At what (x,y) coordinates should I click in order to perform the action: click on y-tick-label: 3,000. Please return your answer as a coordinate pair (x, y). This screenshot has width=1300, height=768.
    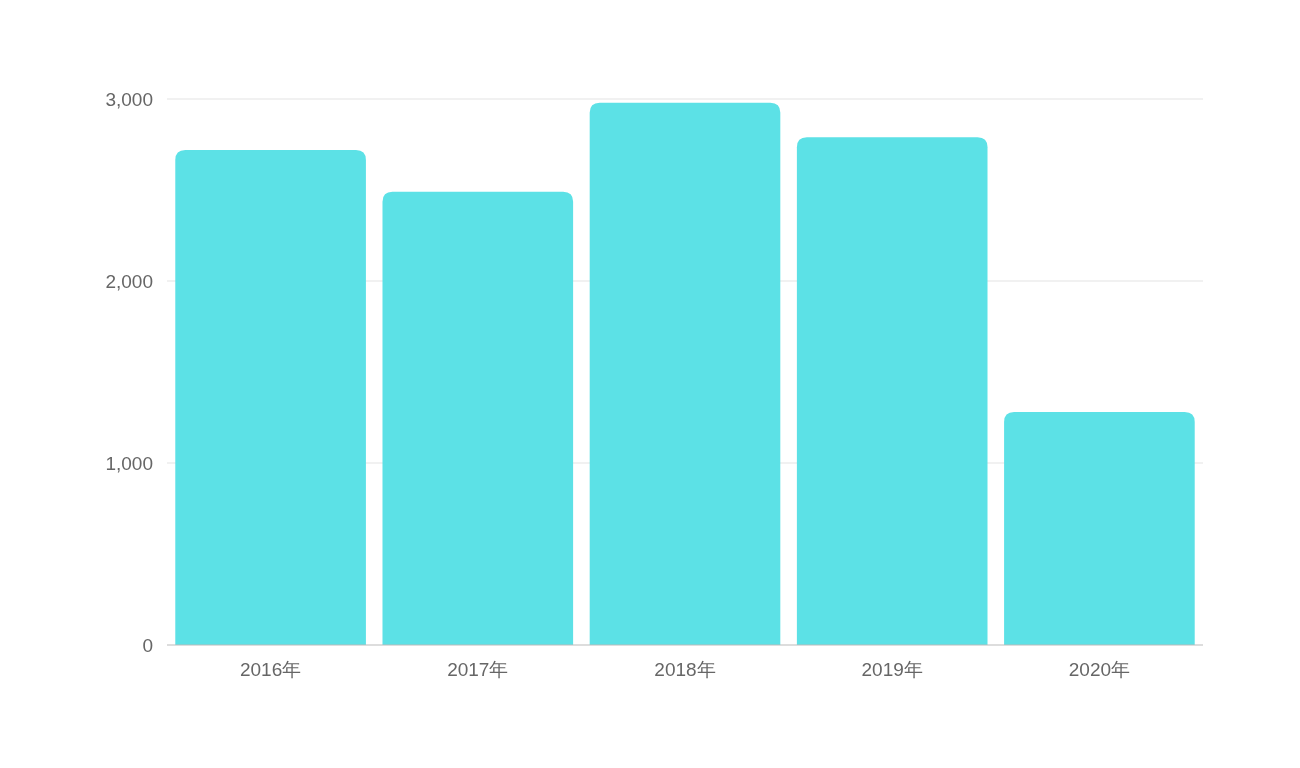
    Looking at the image, I should click on (129, 99).